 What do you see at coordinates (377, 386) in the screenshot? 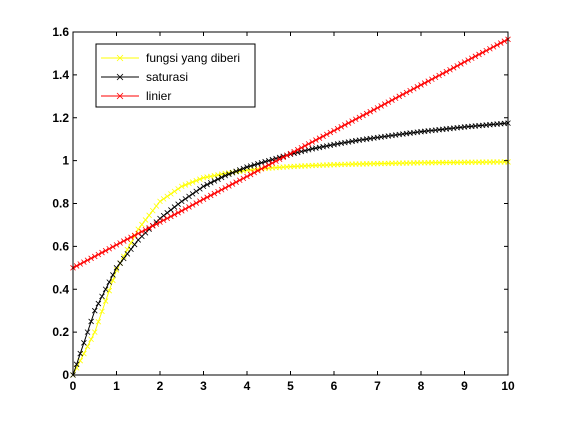
I see `x-tick-label: 7` at bounding box center [377, 386].